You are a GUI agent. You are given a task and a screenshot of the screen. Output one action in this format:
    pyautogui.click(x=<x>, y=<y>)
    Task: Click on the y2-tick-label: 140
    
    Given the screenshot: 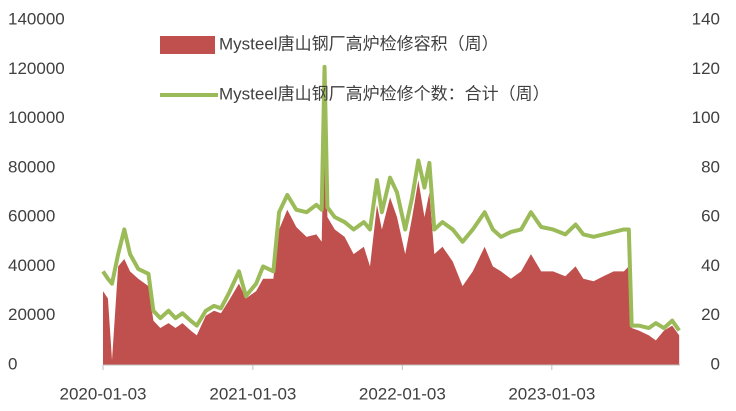 What is the action you would take?
    pyautogui.click(x=706, y=18)
    